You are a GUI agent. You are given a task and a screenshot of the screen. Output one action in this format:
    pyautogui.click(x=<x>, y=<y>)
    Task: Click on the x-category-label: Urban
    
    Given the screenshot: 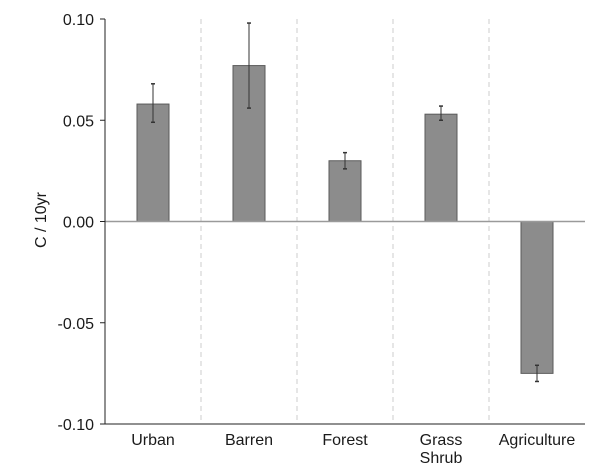 What is the action you would take?
    pyautogui.click(x=153, y=440)
    